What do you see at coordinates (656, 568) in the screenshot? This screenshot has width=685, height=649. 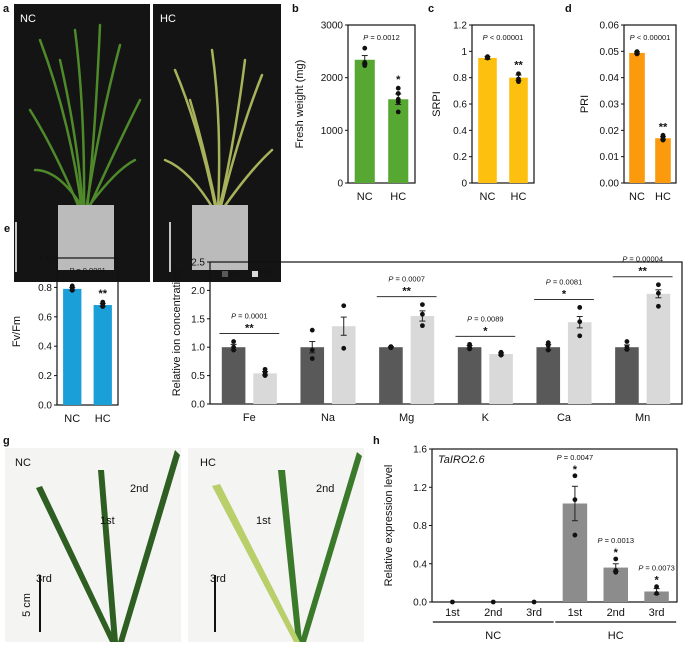 I see `p-value: P = 0.0073` at bounding box center [656, 568].